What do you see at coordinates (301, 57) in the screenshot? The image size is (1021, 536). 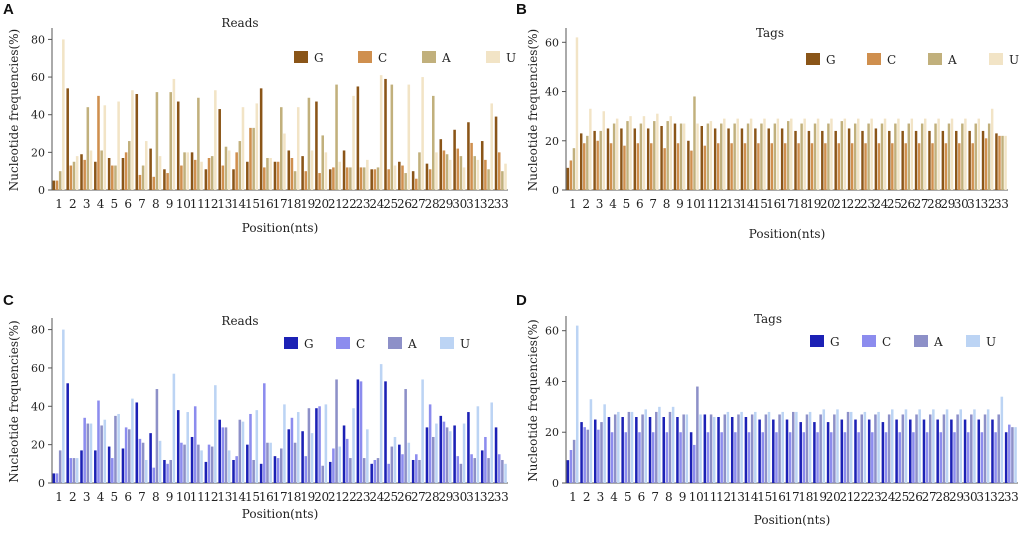 I see `legend-swatch-g` at bounding box center [301, 57].